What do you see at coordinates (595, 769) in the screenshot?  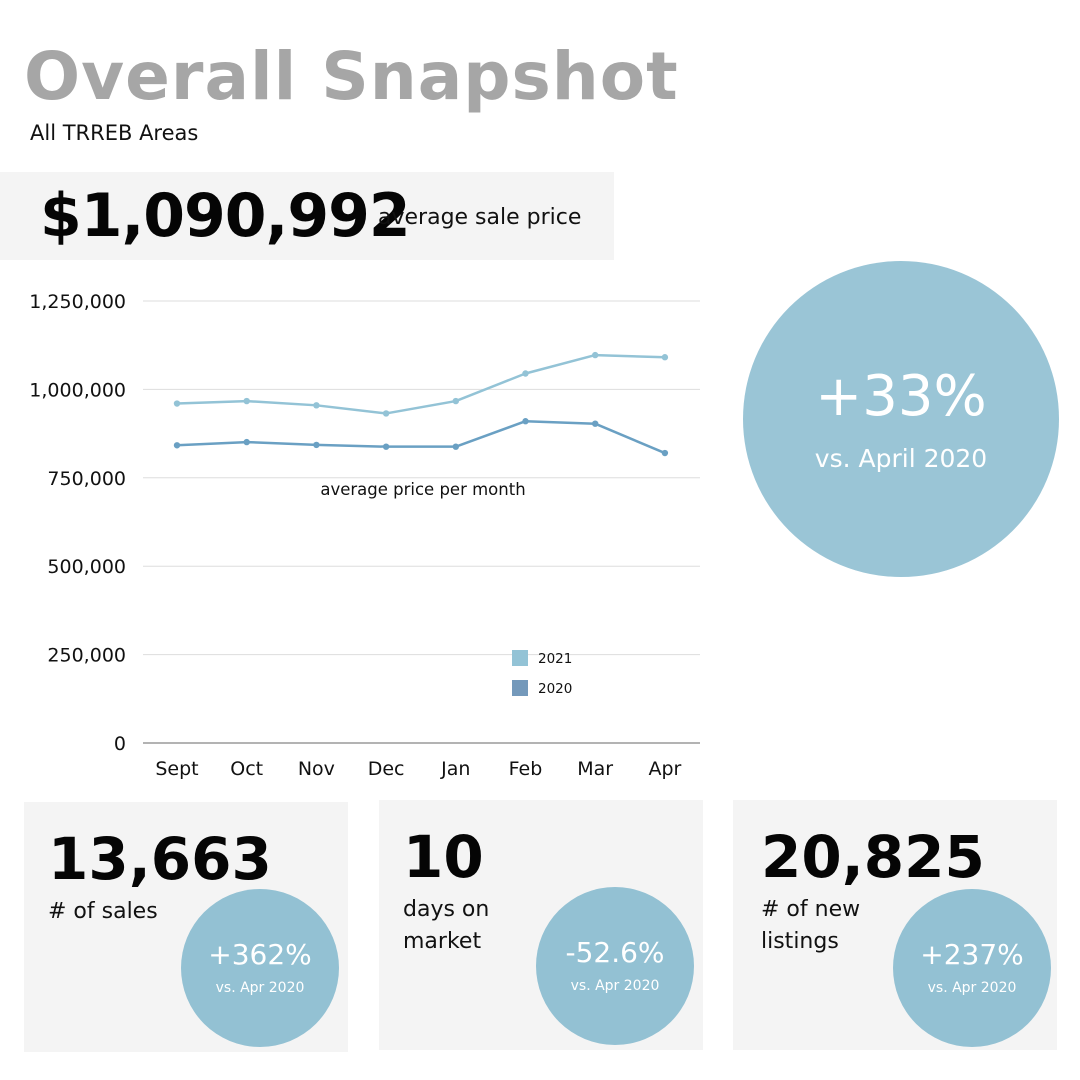 I see `x-tick-label: Mar` at bounding box center [595, 769].